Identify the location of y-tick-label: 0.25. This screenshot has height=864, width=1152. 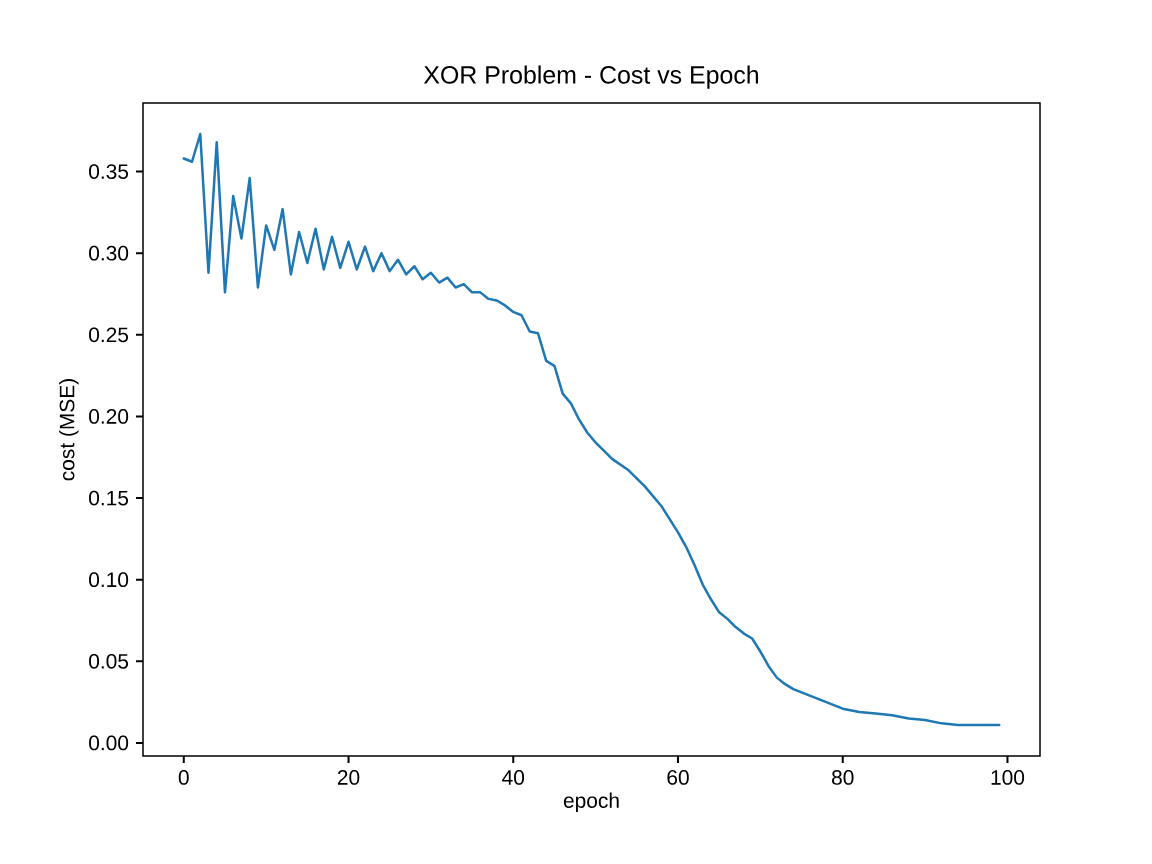
(109, 335).